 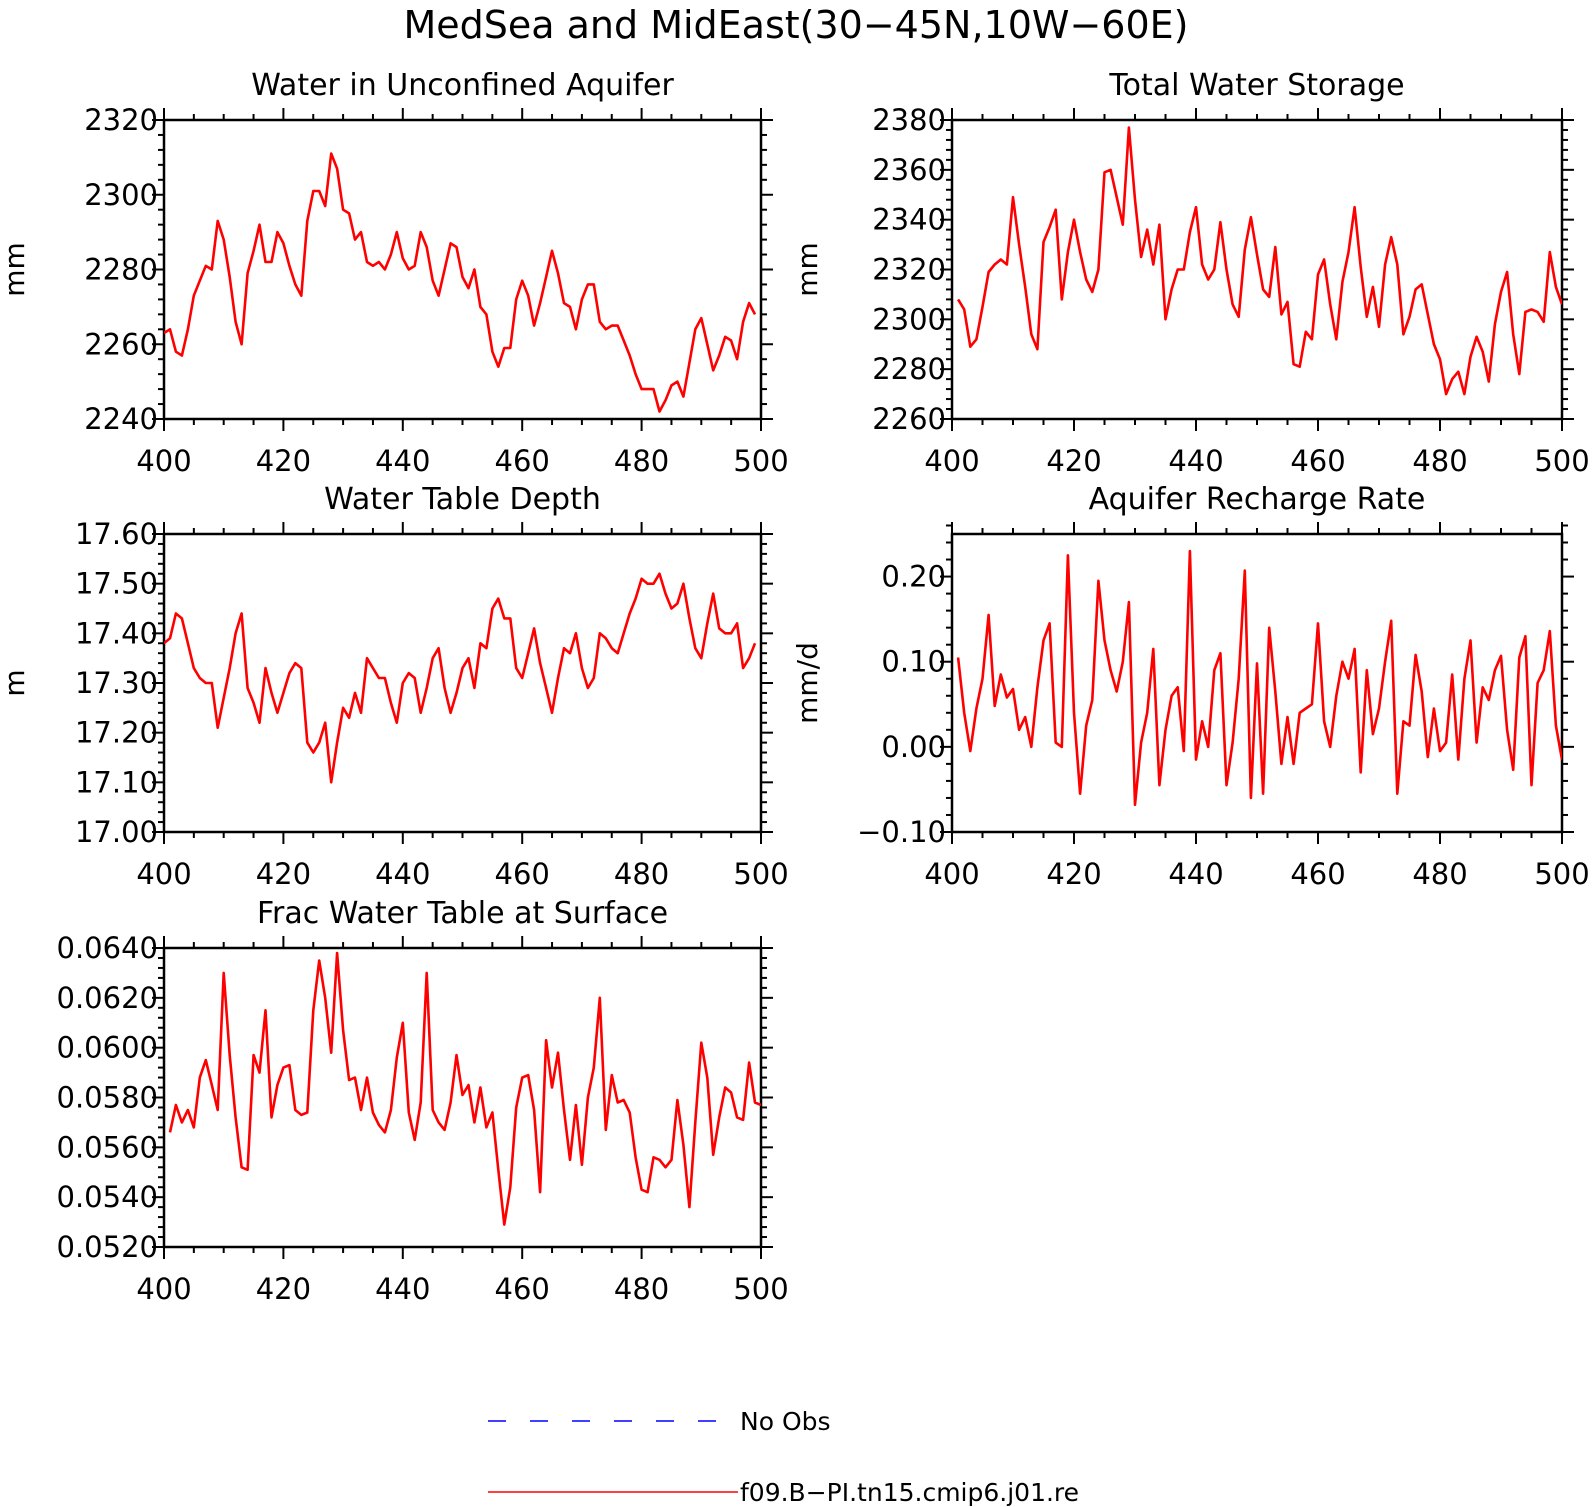 What do you see at coordinates (785, 1421) in the screenshot?
I see `legend-label-no-obs: No Obs` at bounding box center [785, 1421].